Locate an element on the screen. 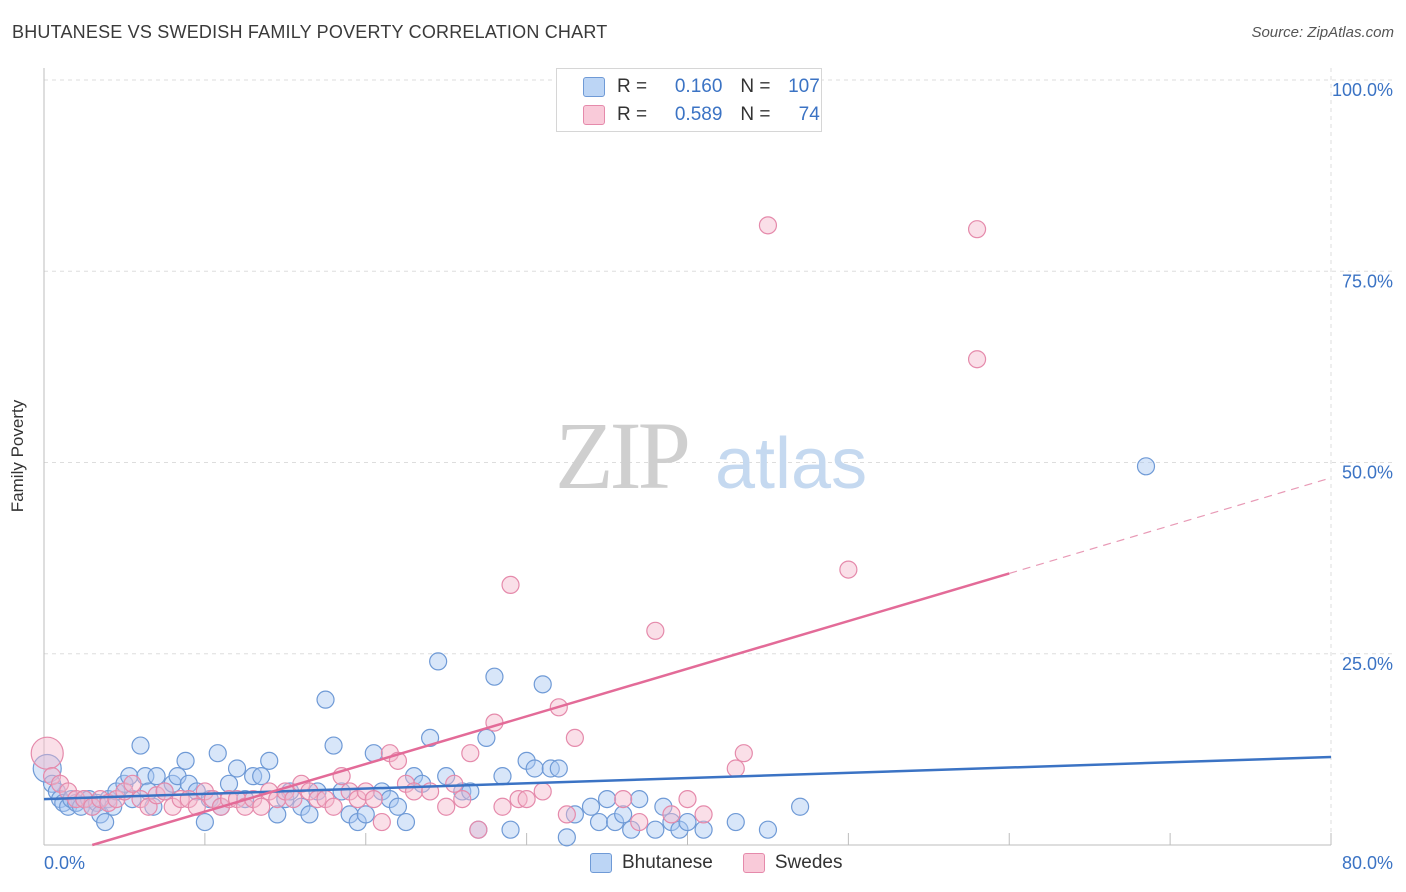  bottom-legend-swedes: Swedes is located at coordinates (792, 863).